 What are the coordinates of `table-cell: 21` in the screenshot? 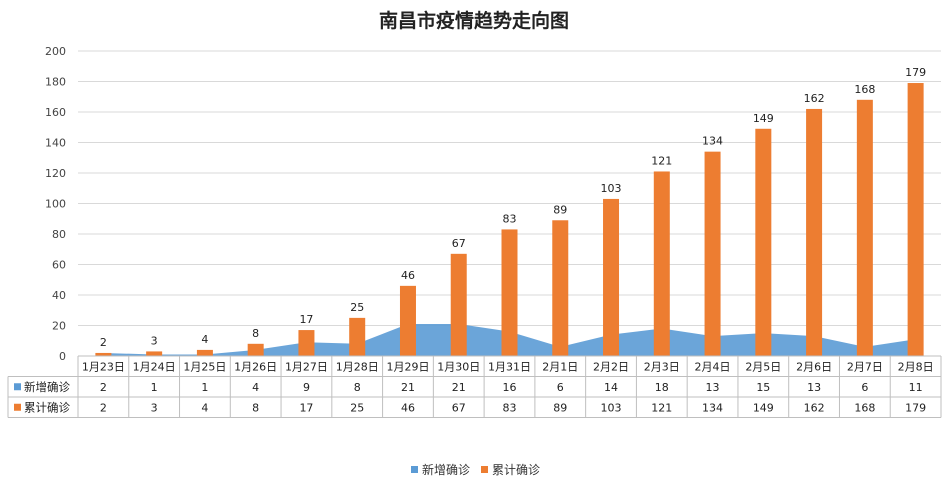 It's located at (459, 387).